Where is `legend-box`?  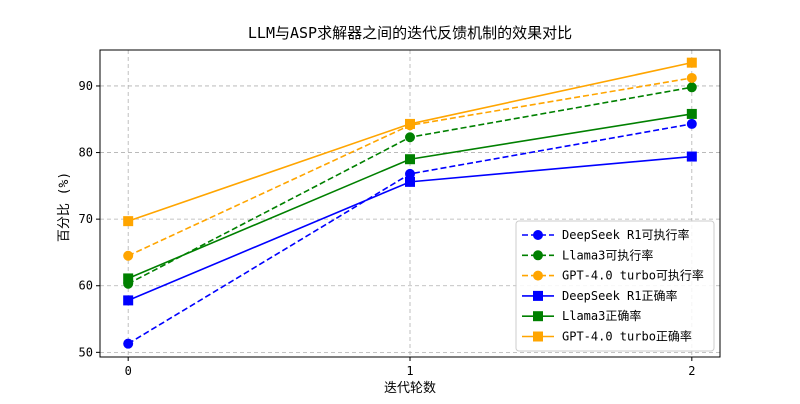 legend-box is located at coordinates (615, 286).